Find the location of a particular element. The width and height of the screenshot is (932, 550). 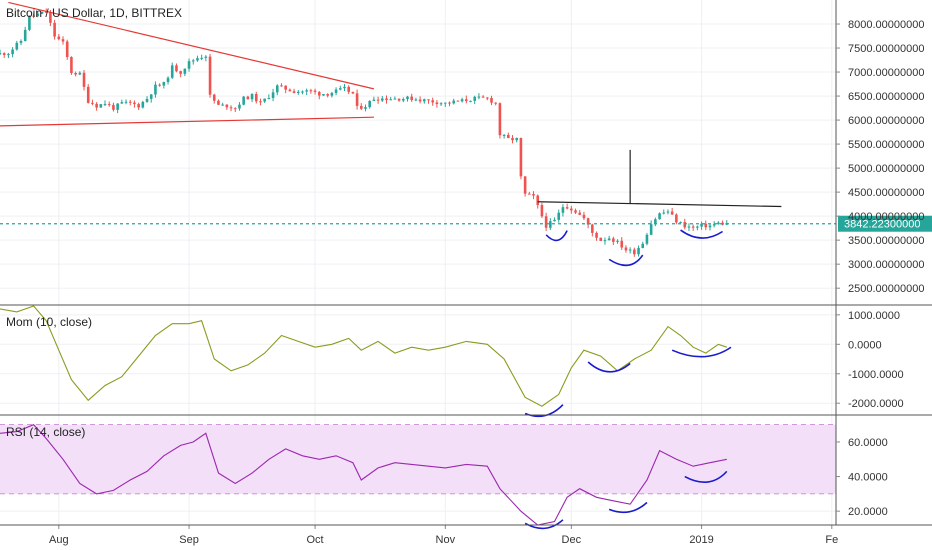

last-price-badge is located at coordinates (885, 223).